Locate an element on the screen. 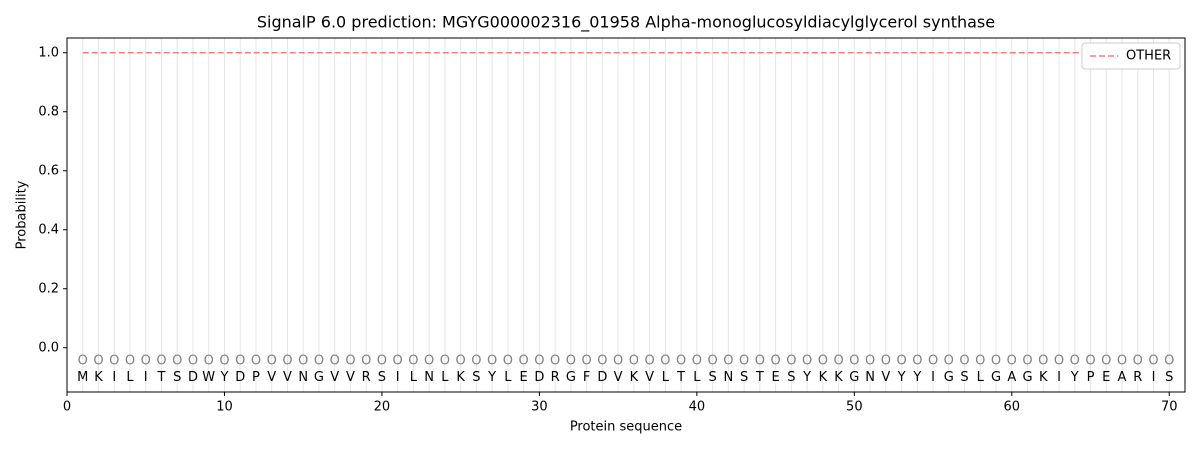 The image size is (1200, 454). residue-label: P is located at coordinates (256, 377).